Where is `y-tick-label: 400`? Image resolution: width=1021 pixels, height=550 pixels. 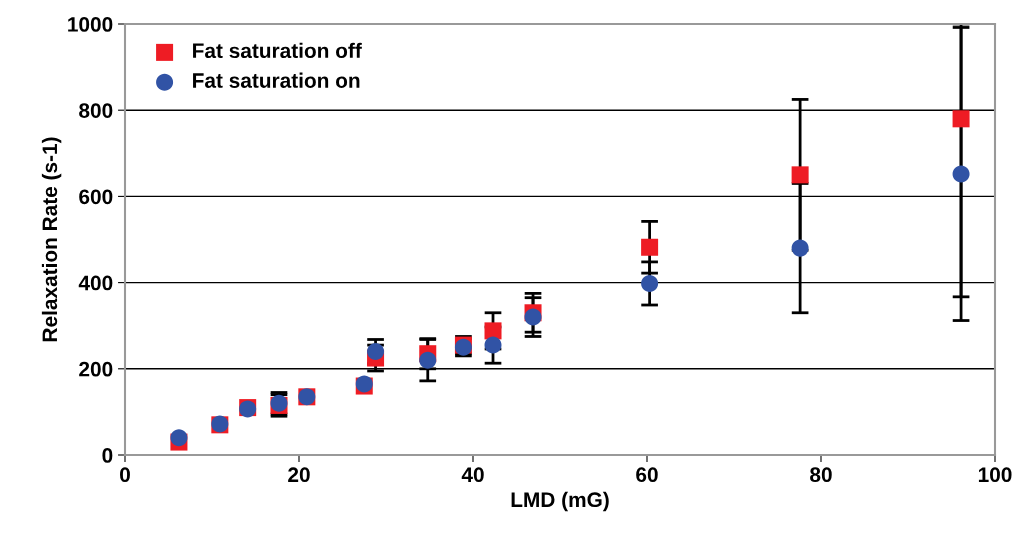
y-tick-label: 400 is located at coordinates (95, 283).